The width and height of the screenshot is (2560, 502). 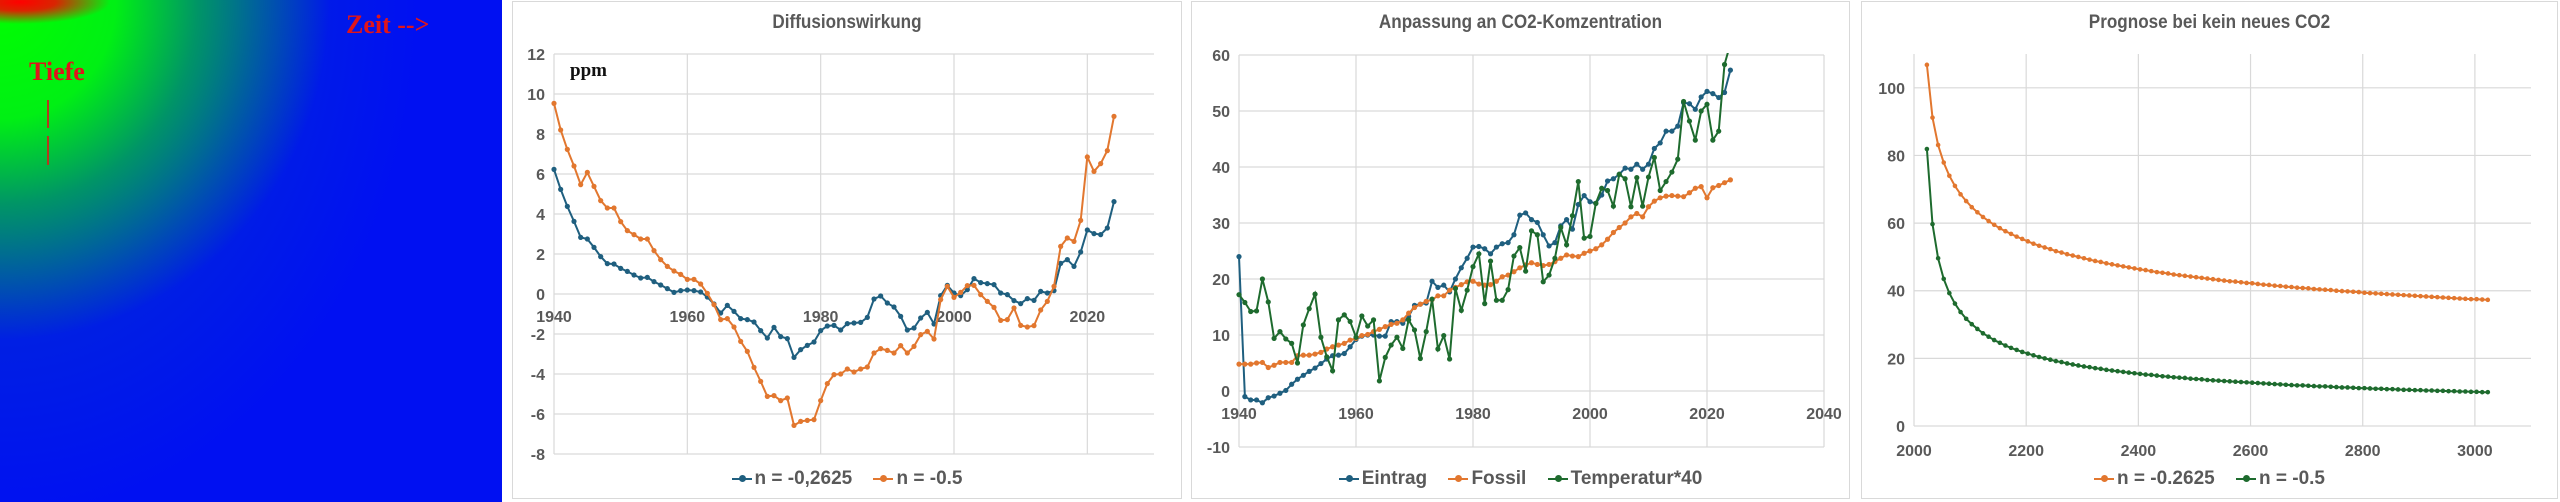 What do you see at coordinates (1896, 359) in the screenshot?
I see `y-tick-label: 20` at bounding box center [1896, 359].